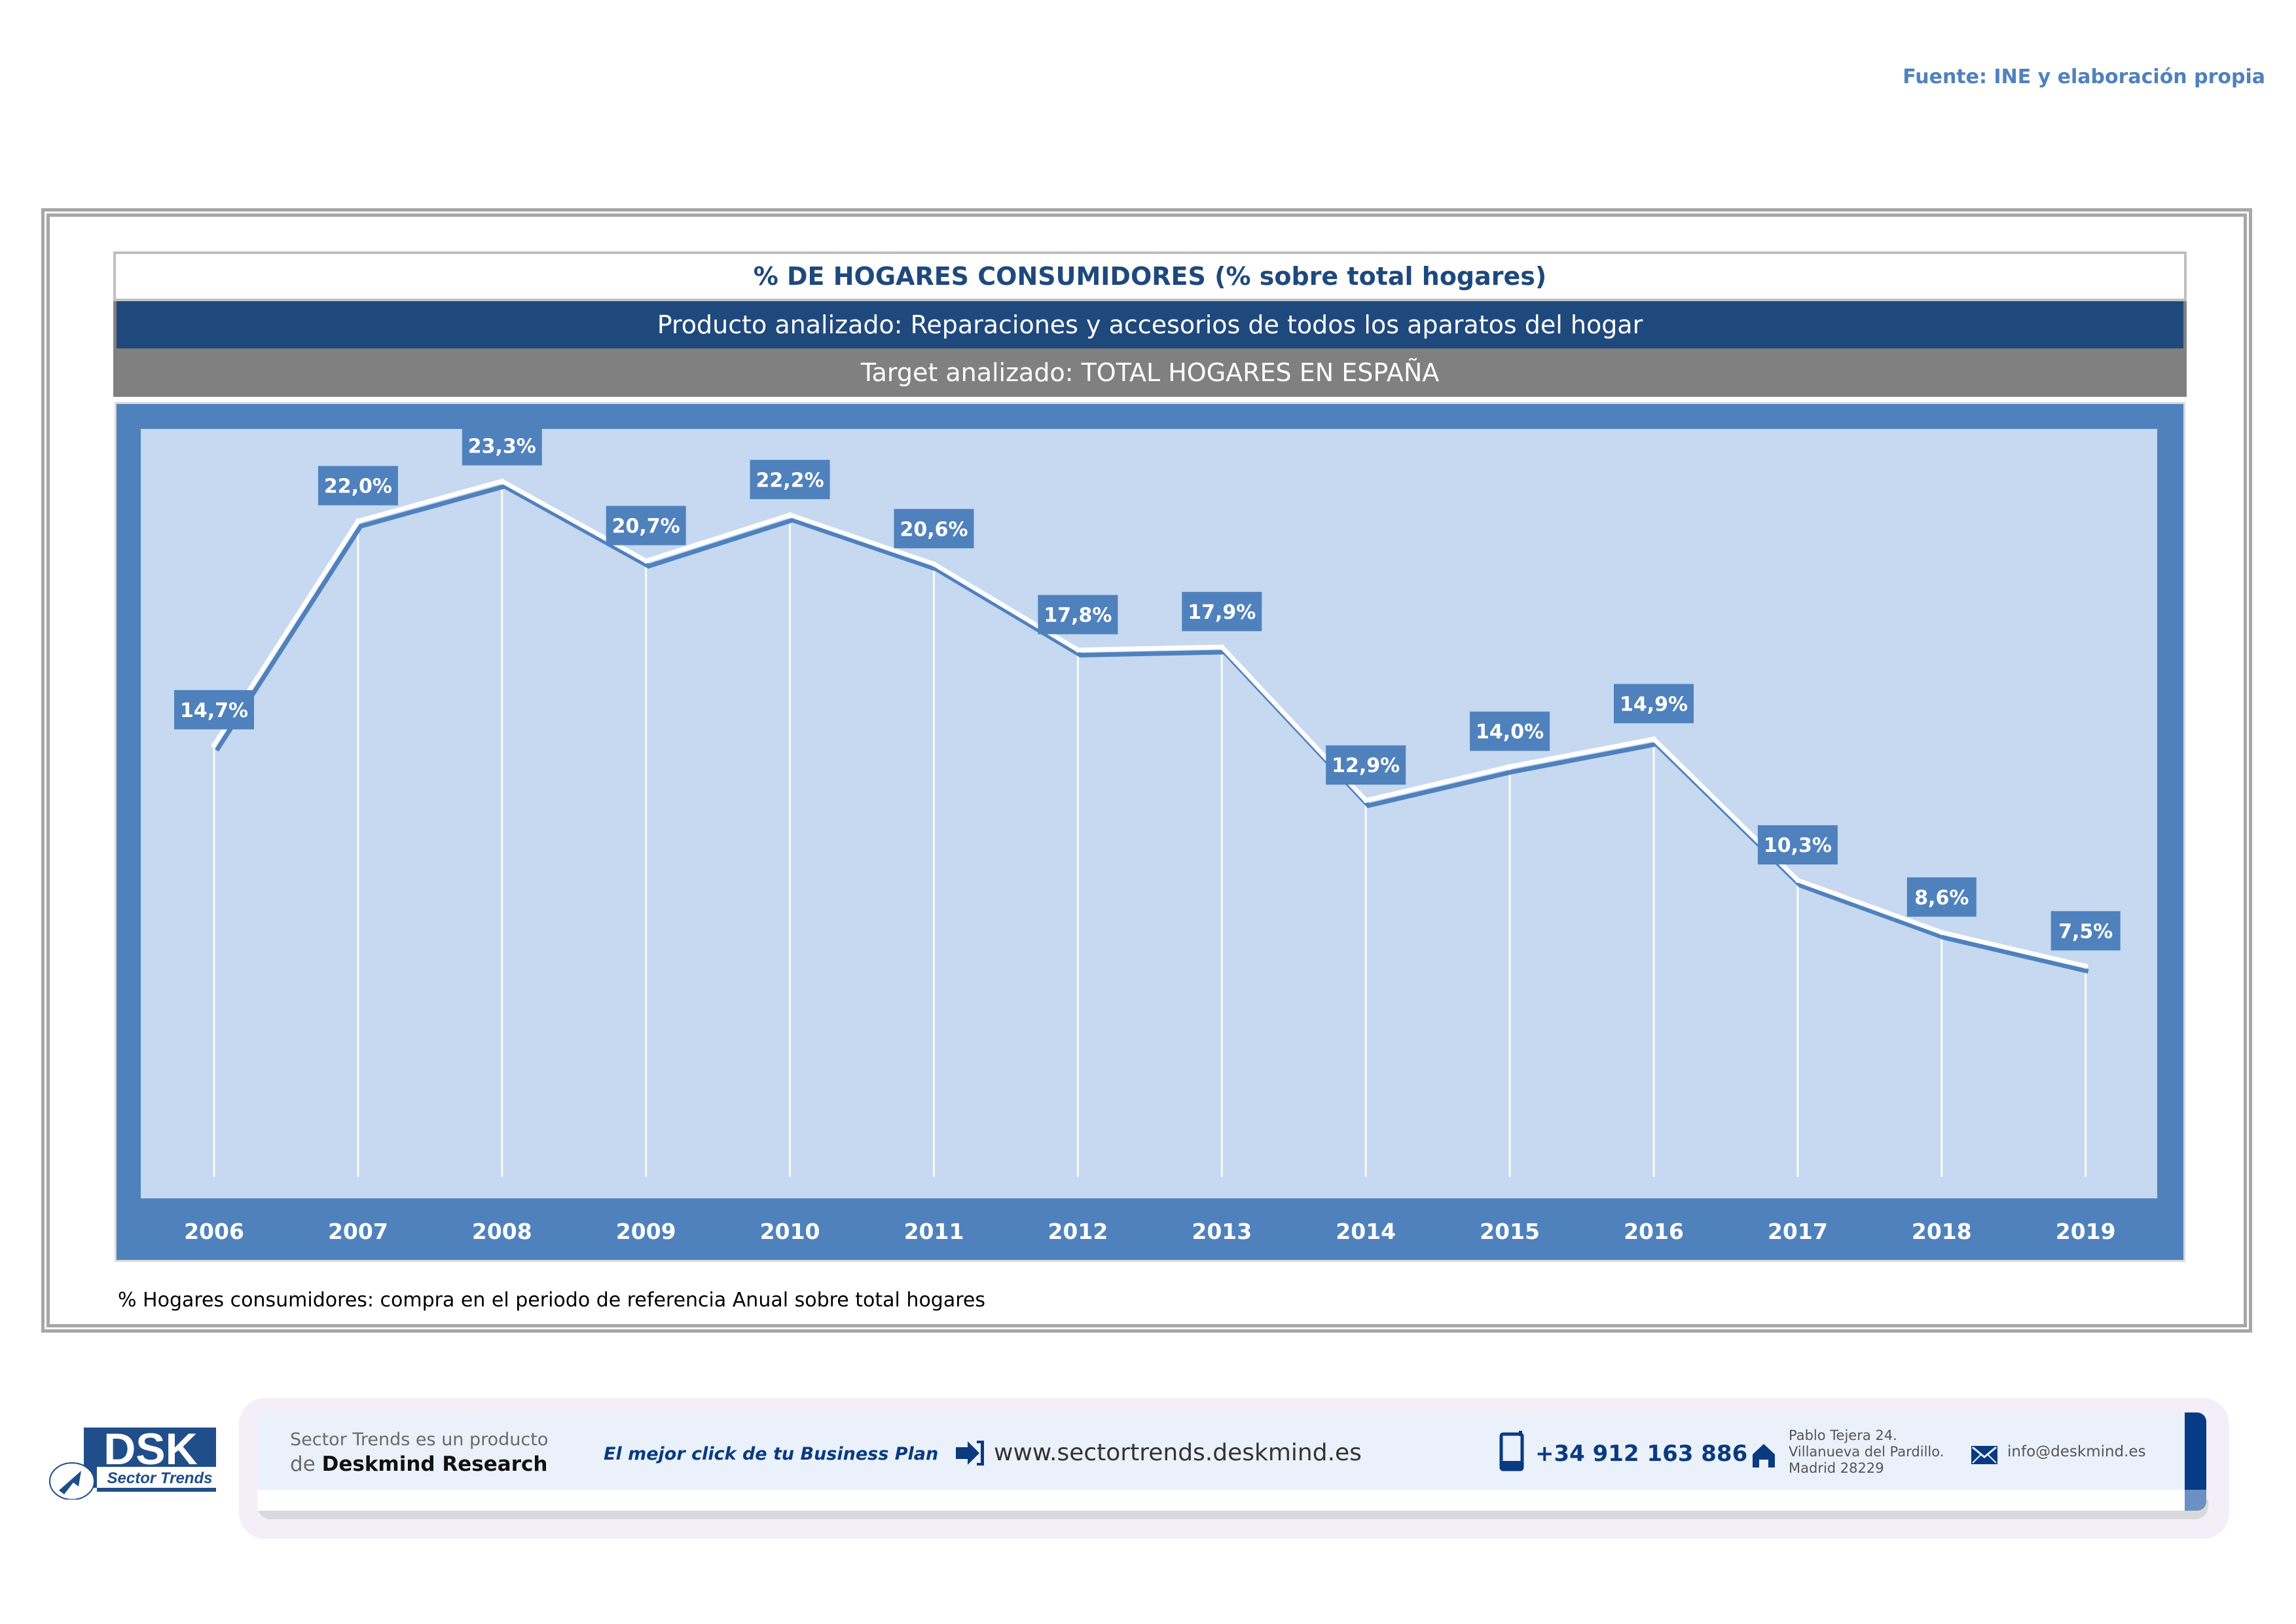  I want to click on data-label: 8,6%, so click(1941, 897).